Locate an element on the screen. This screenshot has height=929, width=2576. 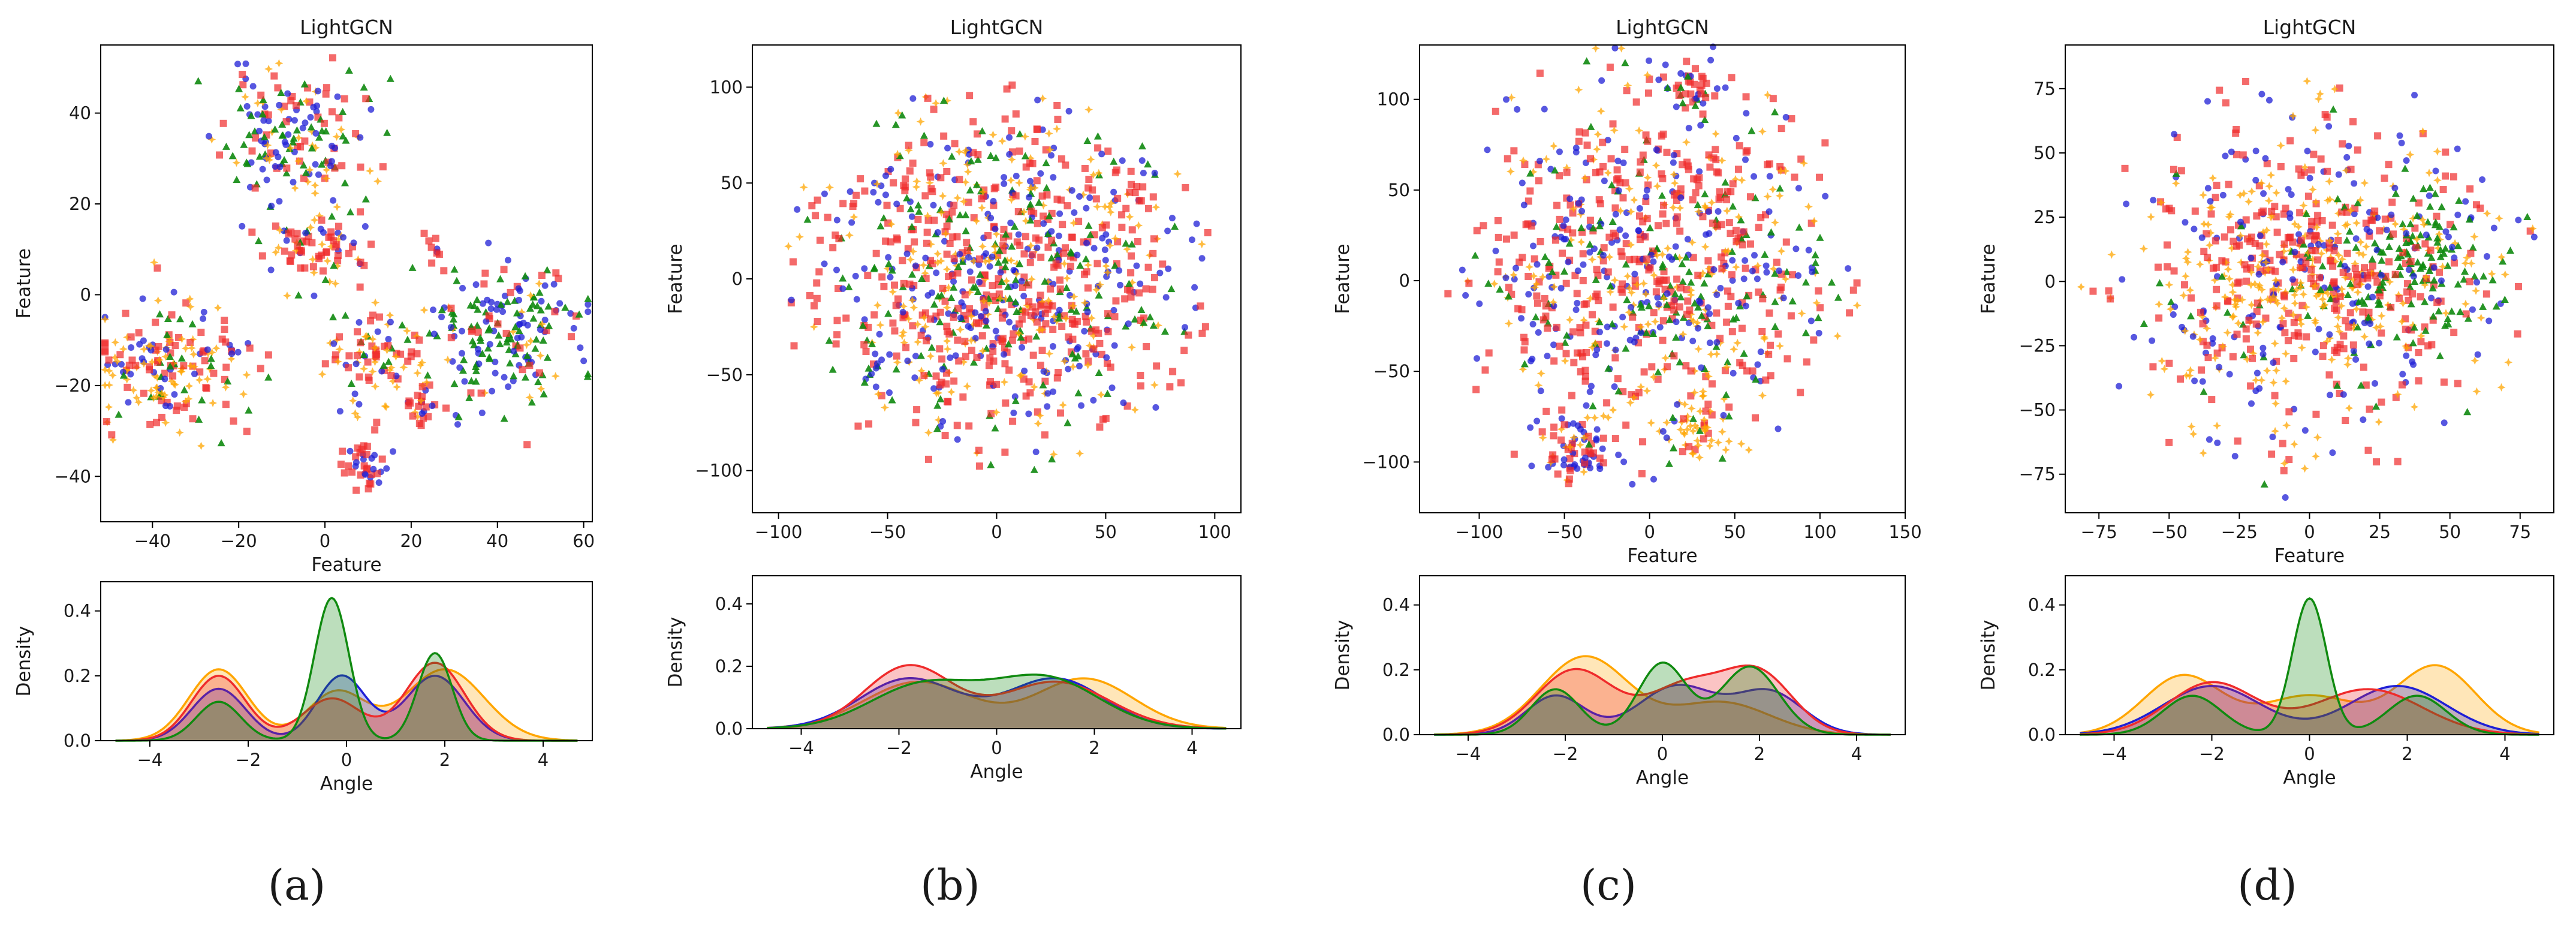
density-x-tick-label: 0 is located at coordinates (2310, 754).